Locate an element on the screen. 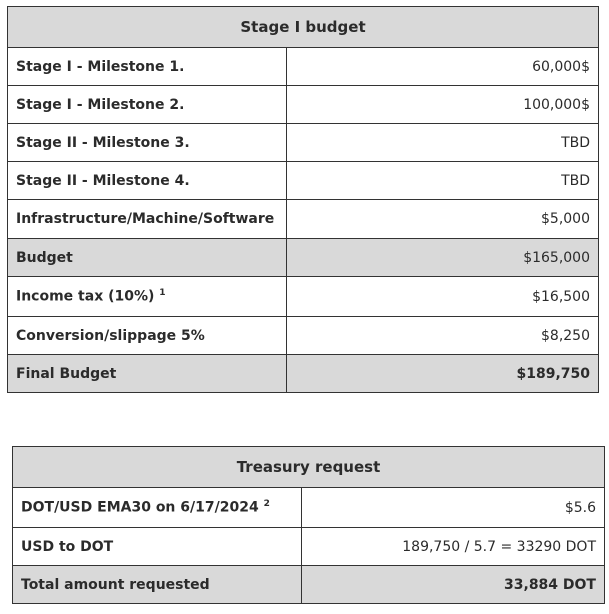 The height and width of the screenshot is (614, 609). table-row: Stage II - Milestone 4. TBD is located at coordinates (303, 180).